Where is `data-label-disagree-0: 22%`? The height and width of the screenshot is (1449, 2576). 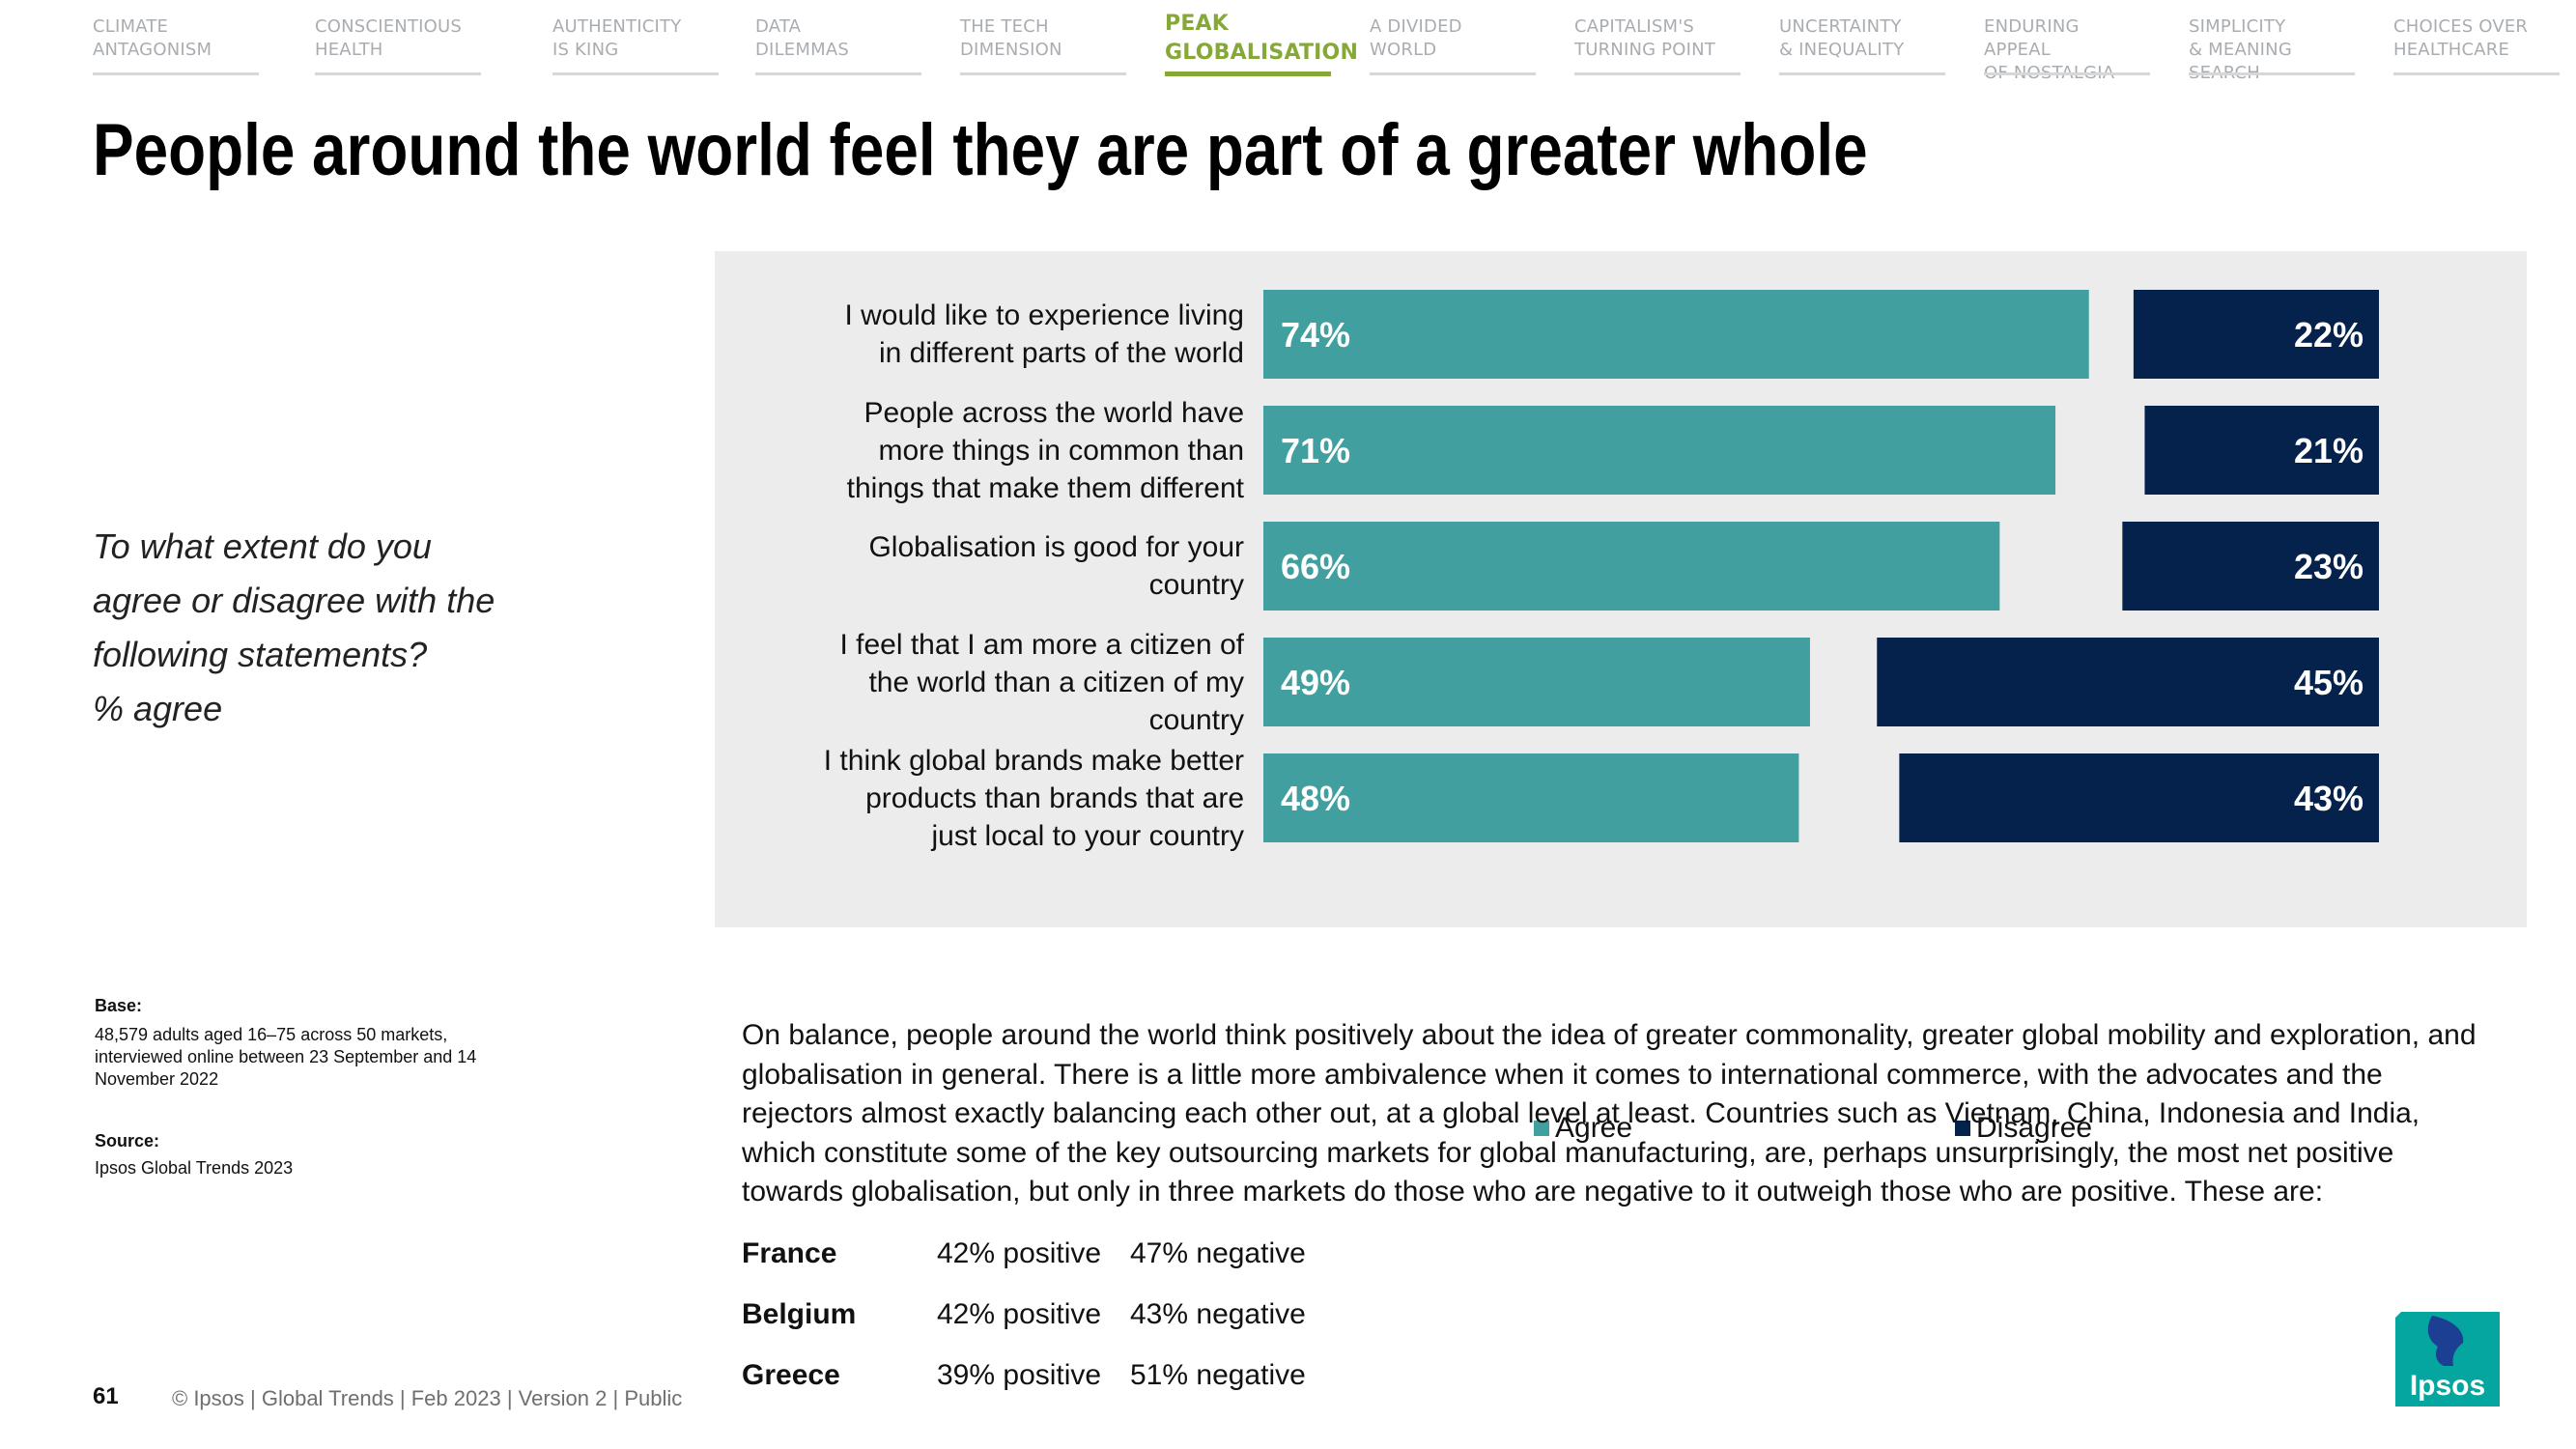 data-label-disagree-0: 22% is located at coordinates (2329, 335).